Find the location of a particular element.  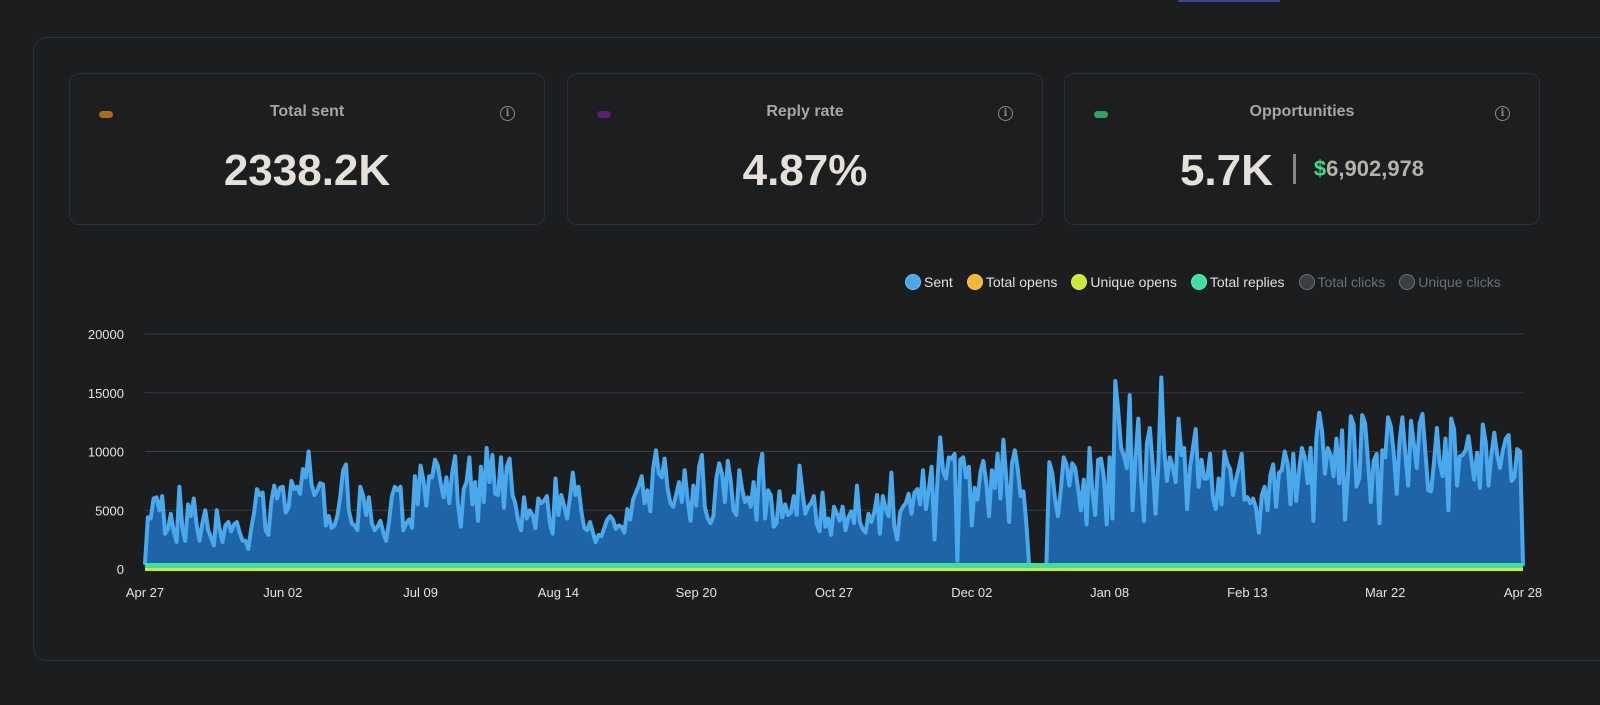

x-tick-label: Mar 22 is located at coordinates (1385, 592).